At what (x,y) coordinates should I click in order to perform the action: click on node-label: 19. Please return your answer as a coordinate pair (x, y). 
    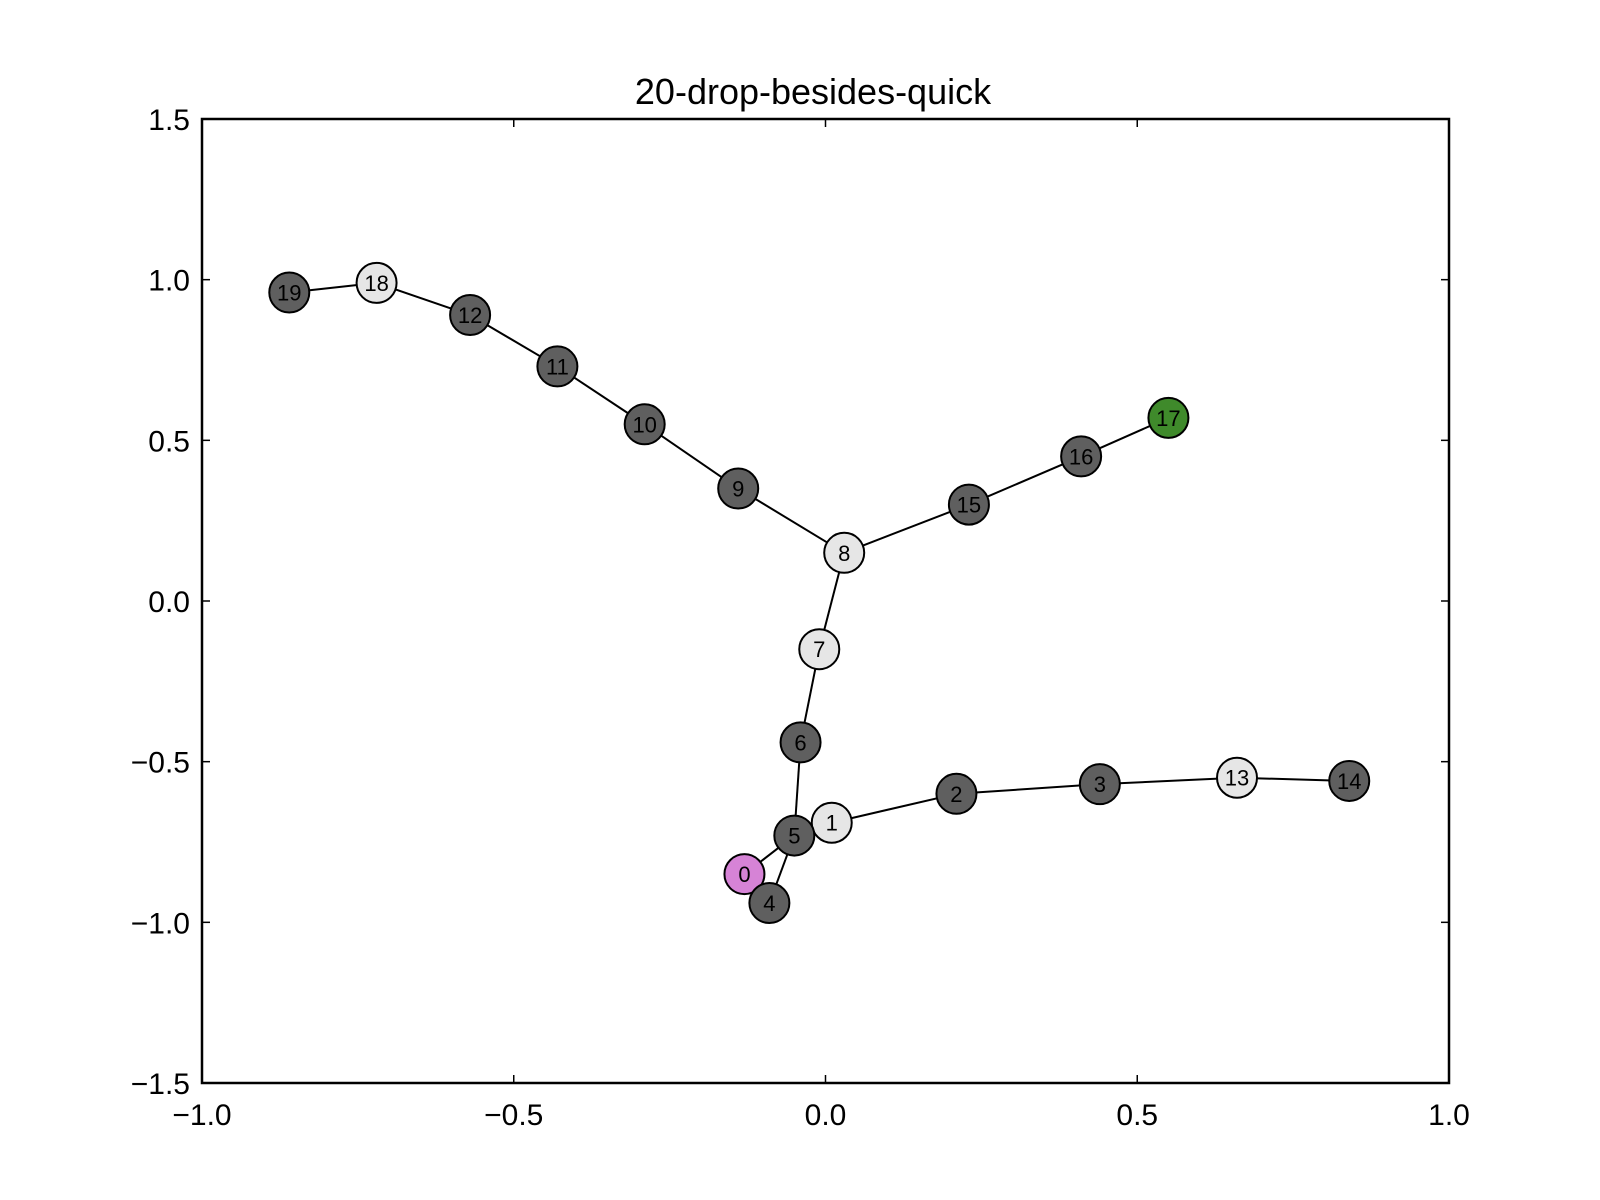
    Looking at the image, I should click on (289, 293).